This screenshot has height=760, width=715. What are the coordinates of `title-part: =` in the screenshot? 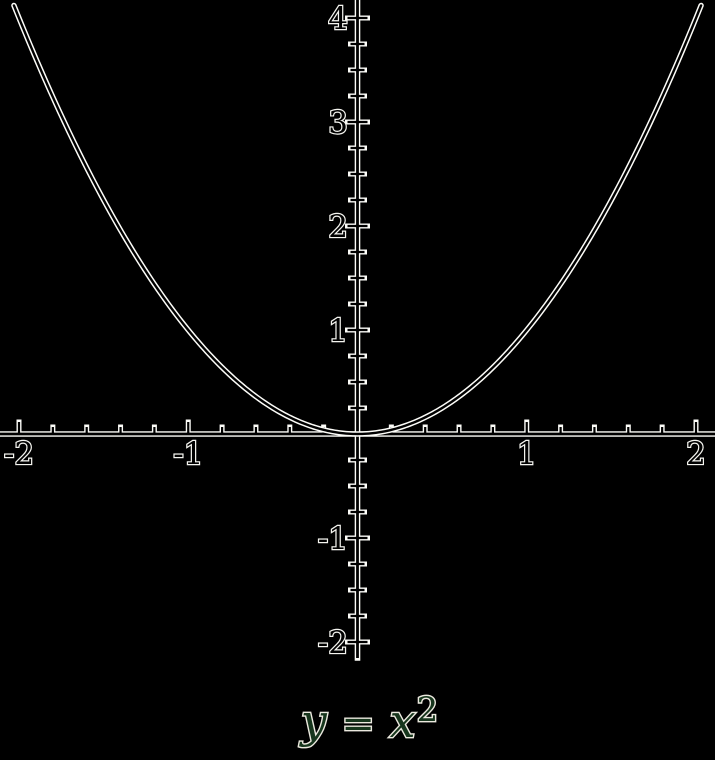 It's located at (359, 724).